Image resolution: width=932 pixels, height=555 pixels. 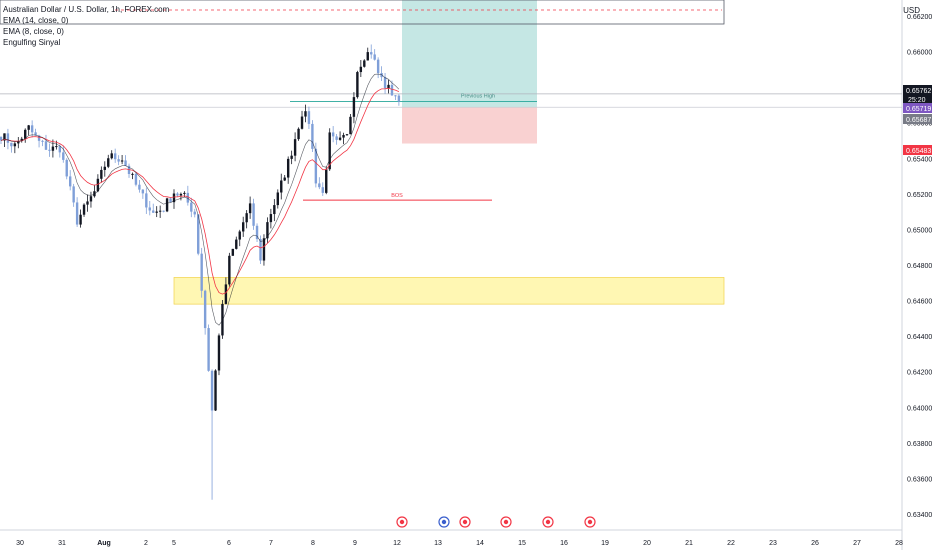 I want to click on price-label-text: 0.65687, so click(x=918, y=120).